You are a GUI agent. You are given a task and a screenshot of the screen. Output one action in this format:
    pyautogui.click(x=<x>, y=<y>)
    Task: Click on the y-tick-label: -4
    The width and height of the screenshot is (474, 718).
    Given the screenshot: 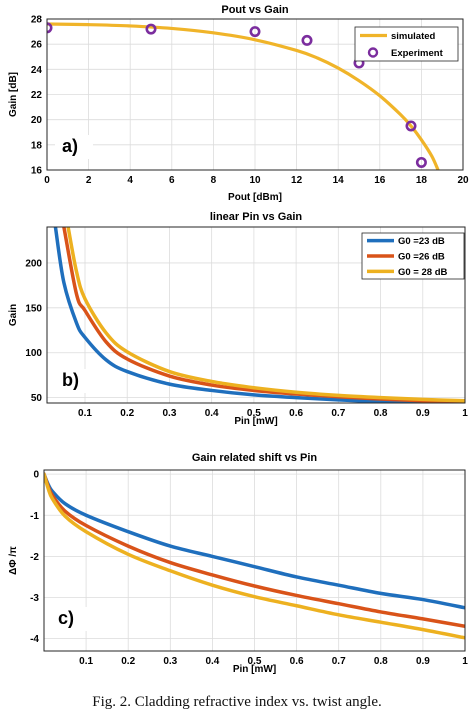 What is the action you would take?
    pyautogui.click(x=34, y=639)
    